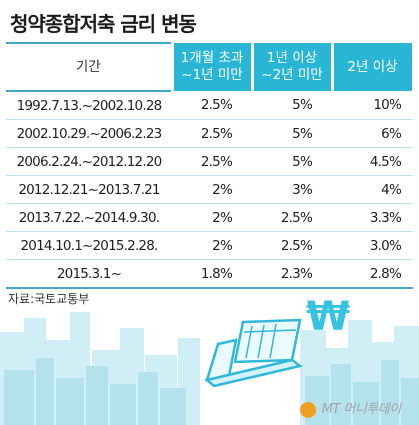 This screenshot has height=425, width=419. Describe the element at coordinates (89, 217) in the screenshot. I see `period-cell: 2013.7.22.~2014.9.30.` at that location.